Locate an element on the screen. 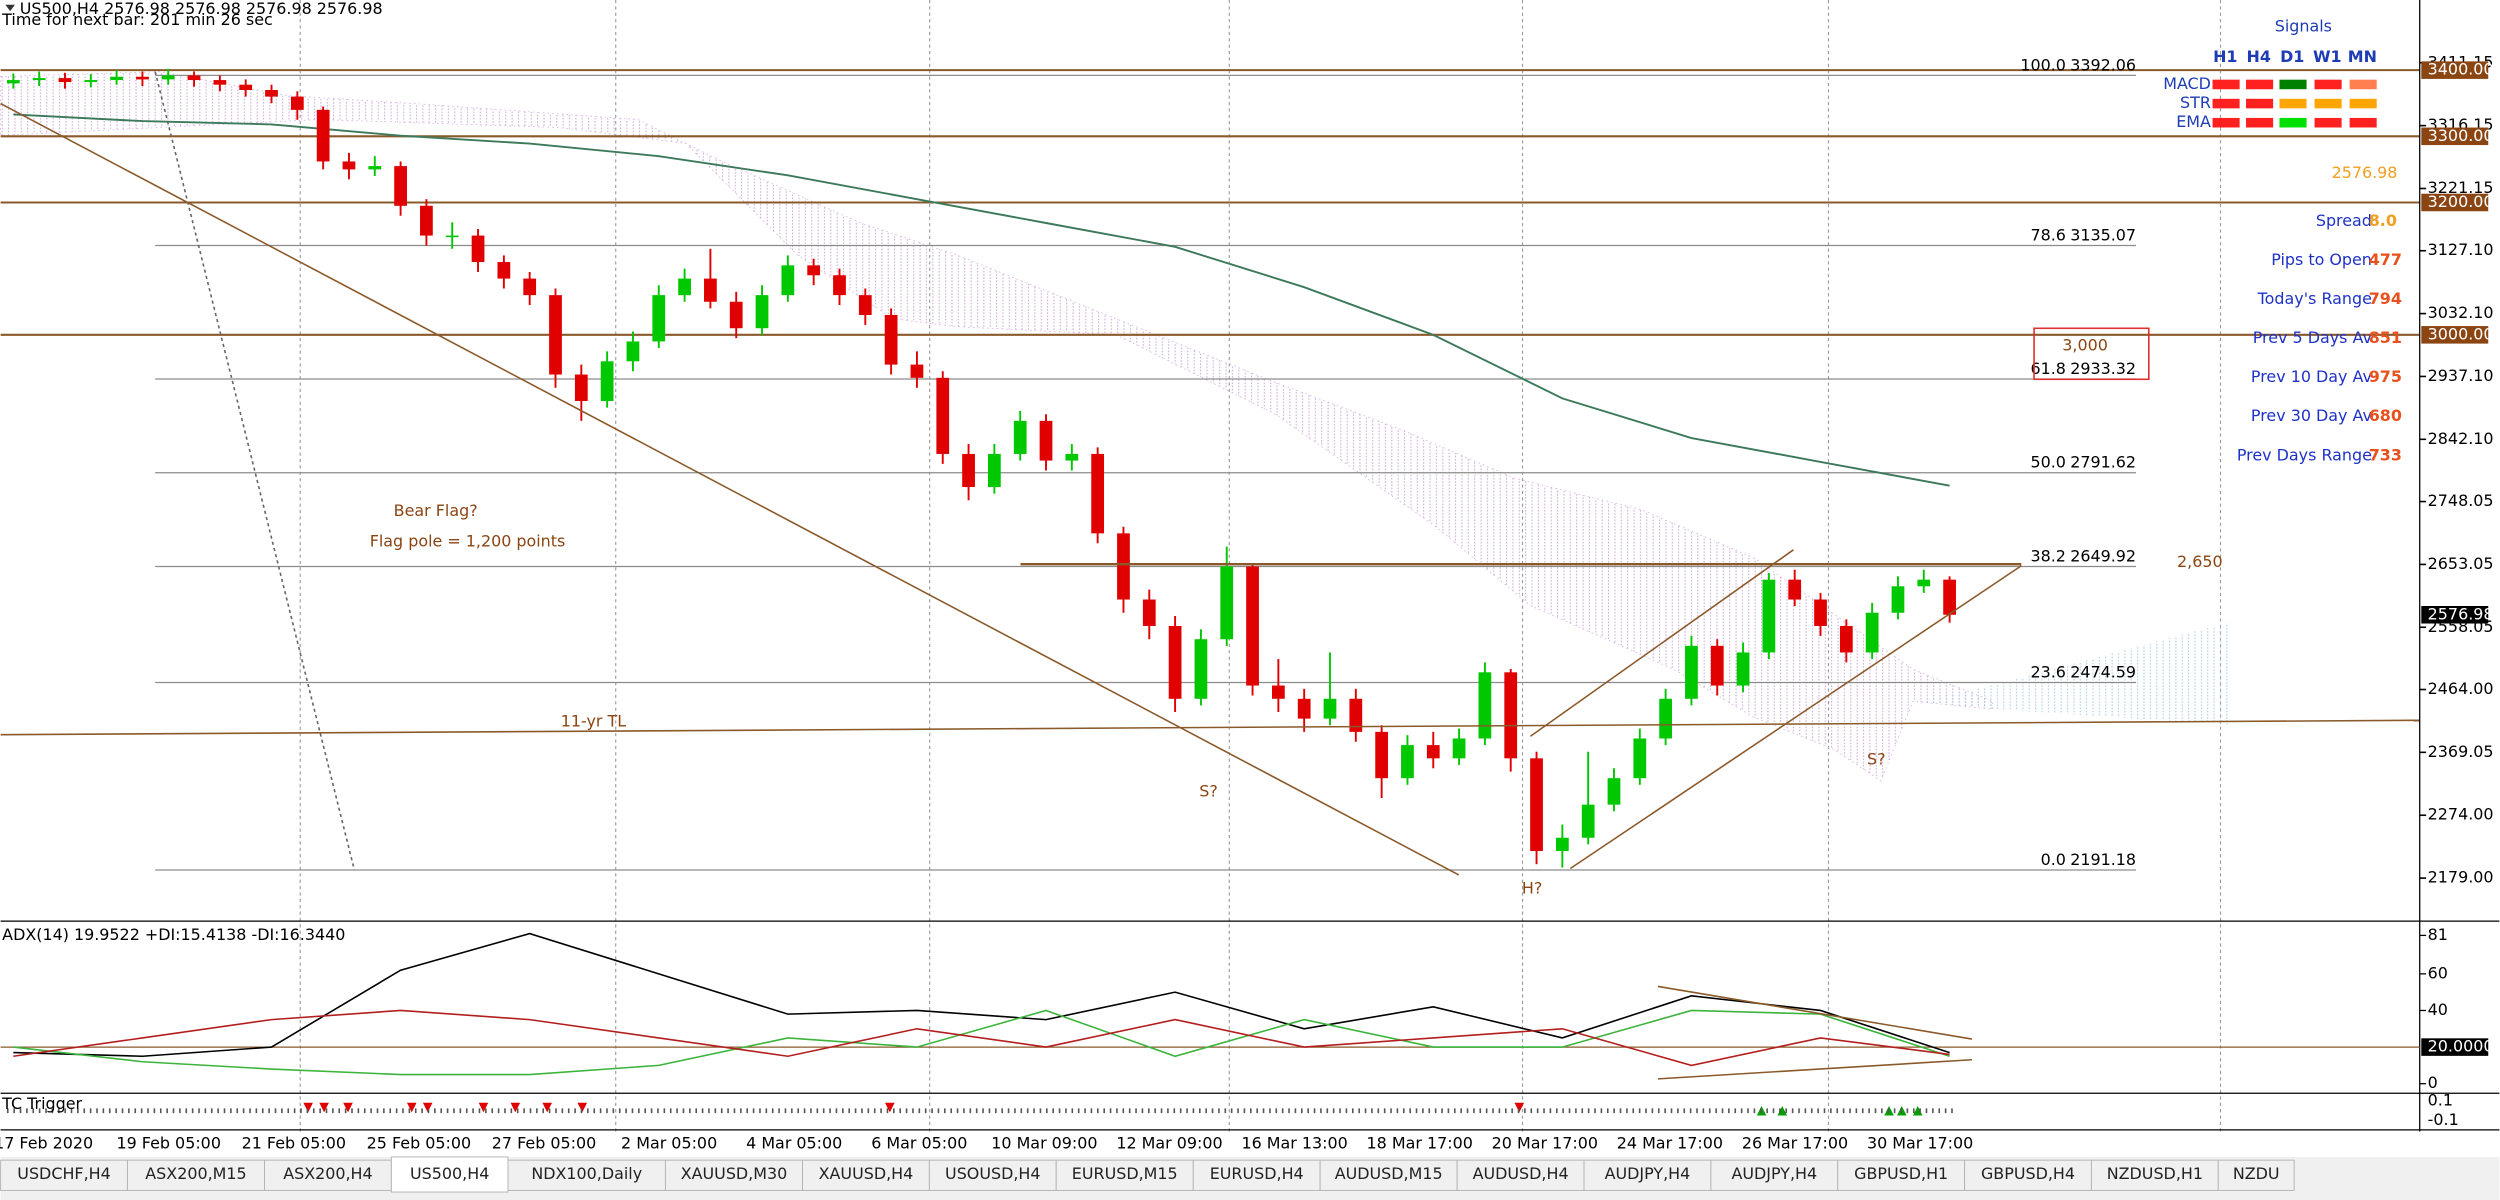 The width and height of the screenshot is (2500, 1200). symbol-tab-label: EURUSD,H4 is located at coordinates (1257, 1173).